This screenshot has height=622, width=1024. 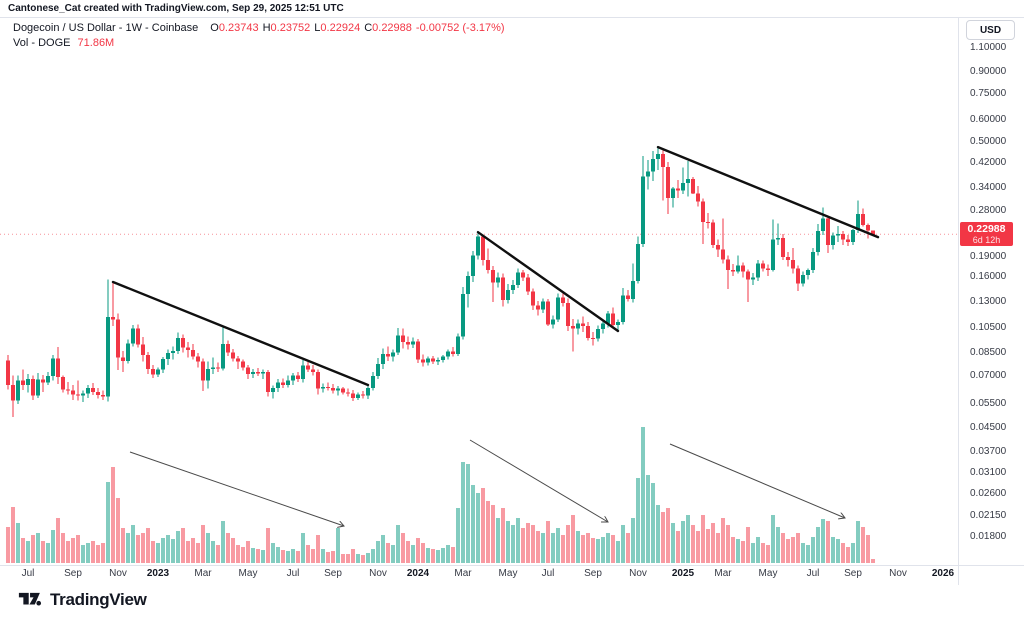 I want to click on change-value: -0.00752 (-3.17%), so click(x=460, y=28).